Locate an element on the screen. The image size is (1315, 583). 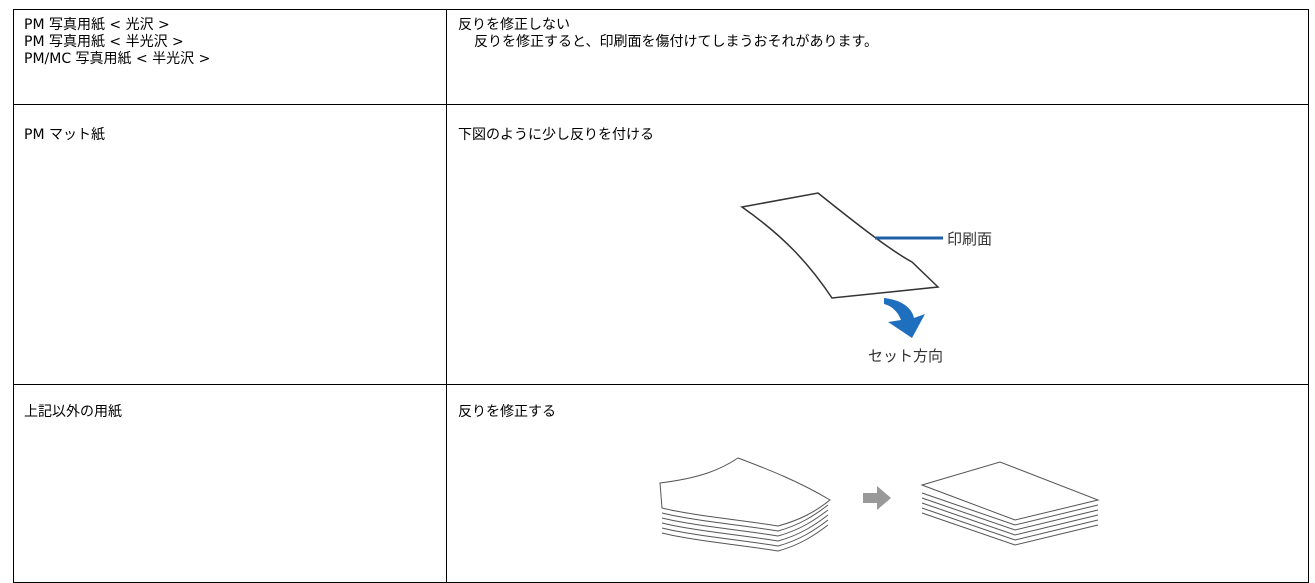
curl-figure: 印刷面 セット方向 is located at coordinates (866, 278).